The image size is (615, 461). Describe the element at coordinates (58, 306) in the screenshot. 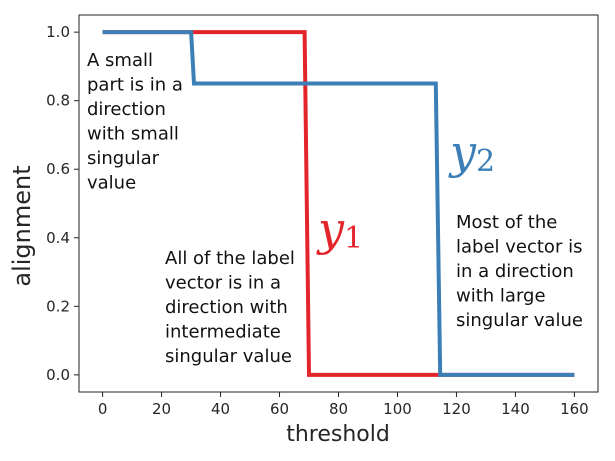

I see `y-tick-label: 0.2` at that location.